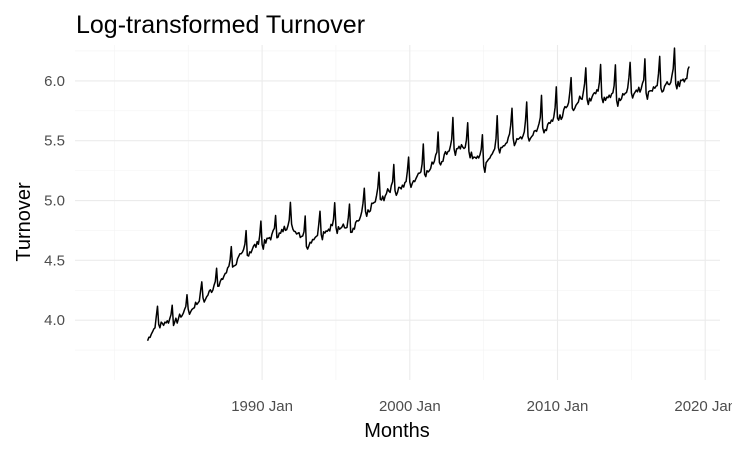 This screenshot has height=452, width=732. Describe the element at coordinates (54, 81) in the screenshot. I see `y-tick-label: 6.0` at that location.